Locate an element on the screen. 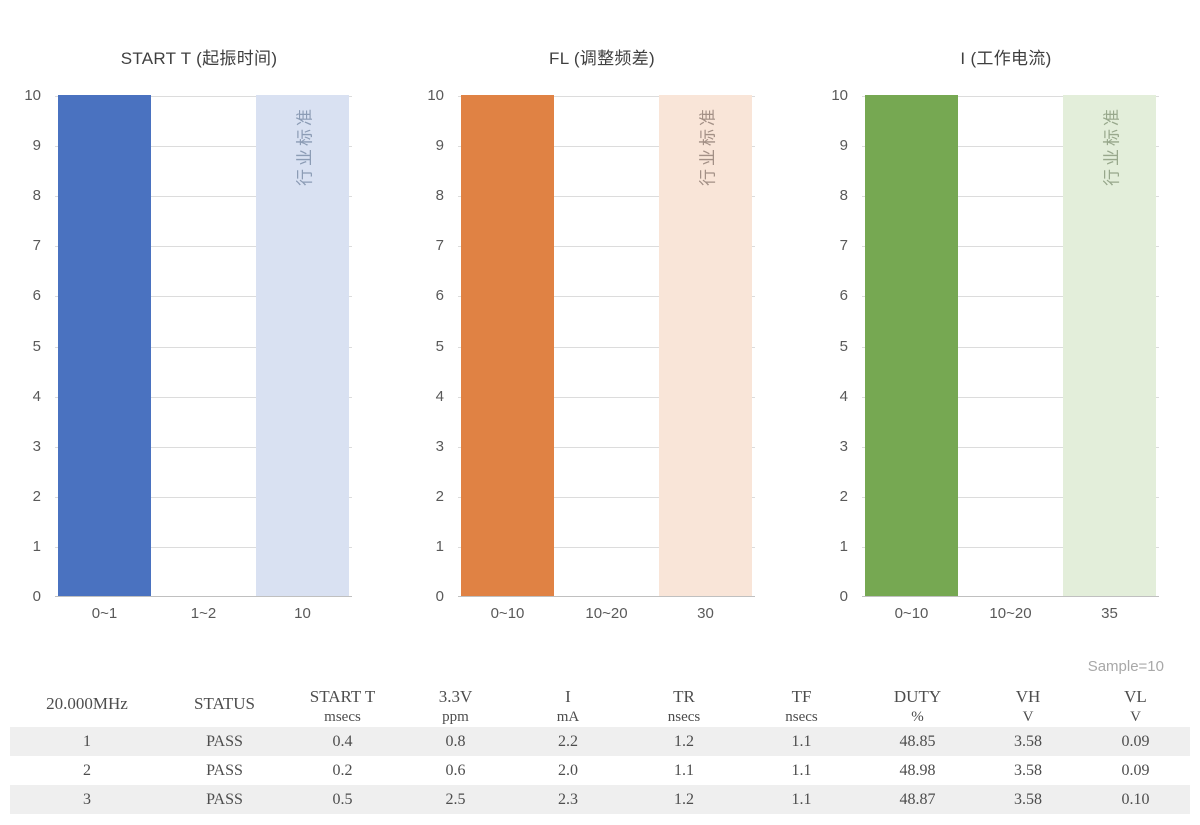 This screenshot has height=825, width=1200. column-header: 3.3V is located at coordinates (455, 696).